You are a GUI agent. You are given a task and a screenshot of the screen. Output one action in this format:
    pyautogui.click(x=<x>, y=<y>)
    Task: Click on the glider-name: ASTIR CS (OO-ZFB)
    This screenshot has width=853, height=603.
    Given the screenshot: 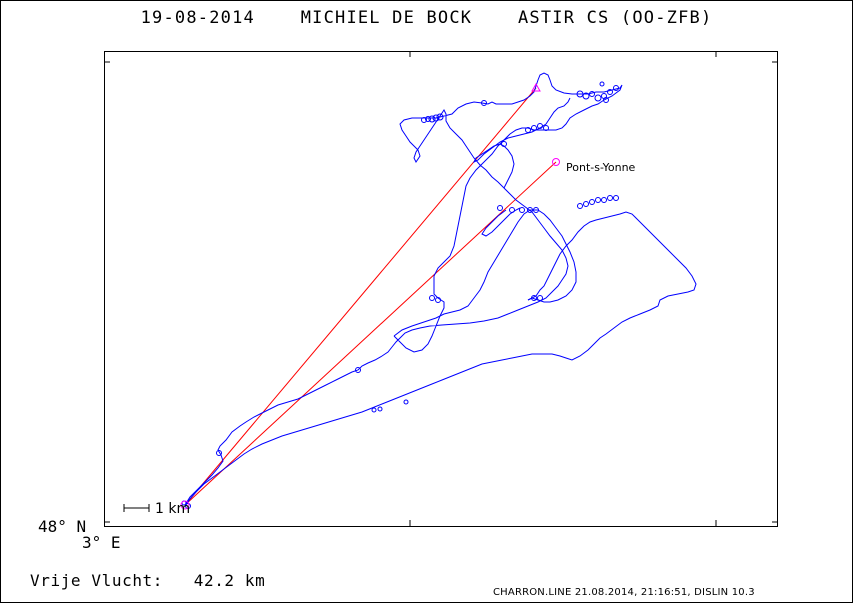 What is the action you would take?
    pyautogui.click(x=615, y=18)
    